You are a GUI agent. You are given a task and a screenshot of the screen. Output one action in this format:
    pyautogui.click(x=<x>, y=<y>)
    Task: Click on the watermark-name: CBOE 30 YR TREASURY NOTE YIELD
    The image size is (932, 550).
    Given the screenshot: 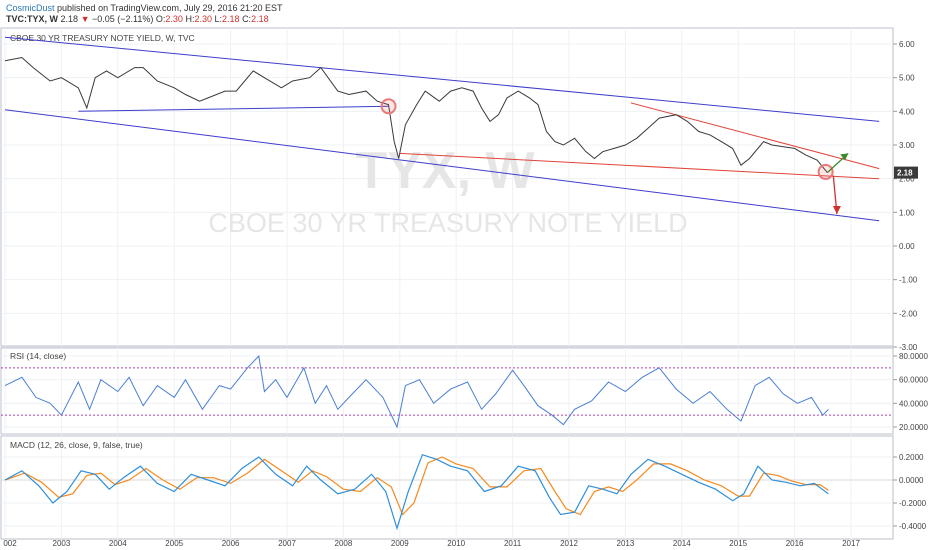 What is the action you would take?
    pyautogui.click(x=447, y=223)
    